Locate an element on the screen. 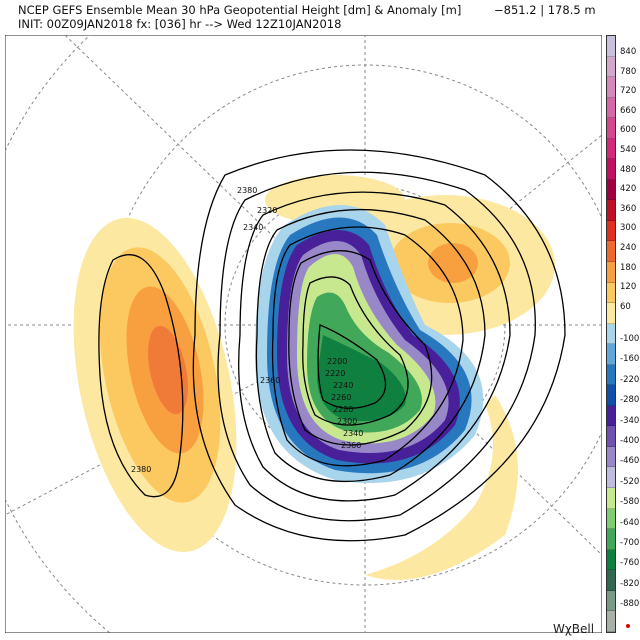 This screenshot has height=640, width=640. colorbar-label: -880 is located at coordinates (630, 604).